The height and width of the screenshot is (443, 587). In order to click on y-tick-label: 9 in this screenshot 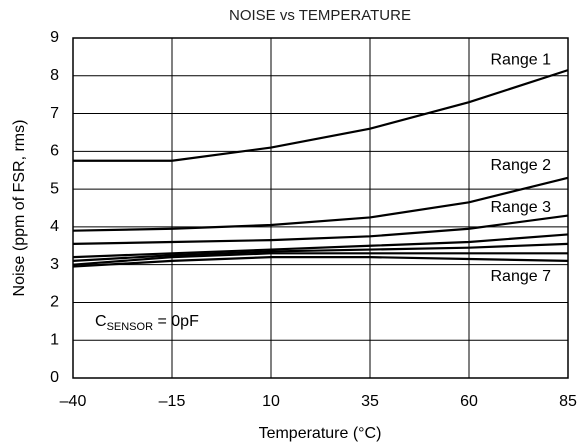, I will do `click(54, 37)`.